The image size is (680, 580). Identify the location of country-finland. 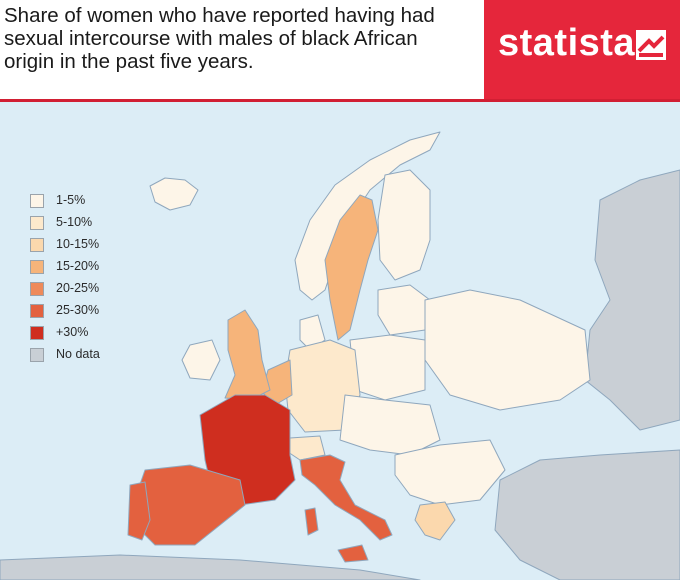
(404, 225).